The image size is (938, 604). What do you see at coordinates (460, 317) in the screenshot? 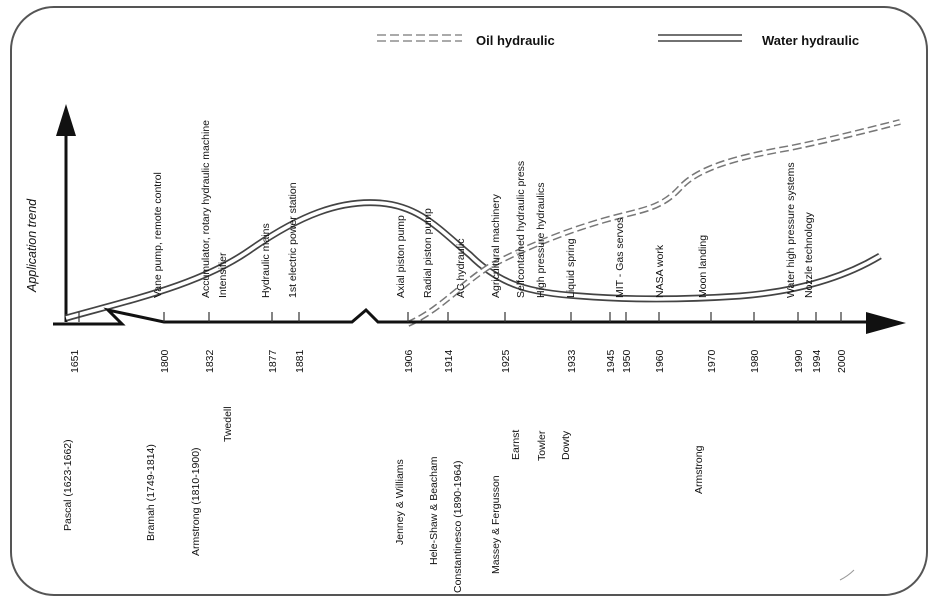
I see `x-axis-ticks` at bounding box center [460, 317].